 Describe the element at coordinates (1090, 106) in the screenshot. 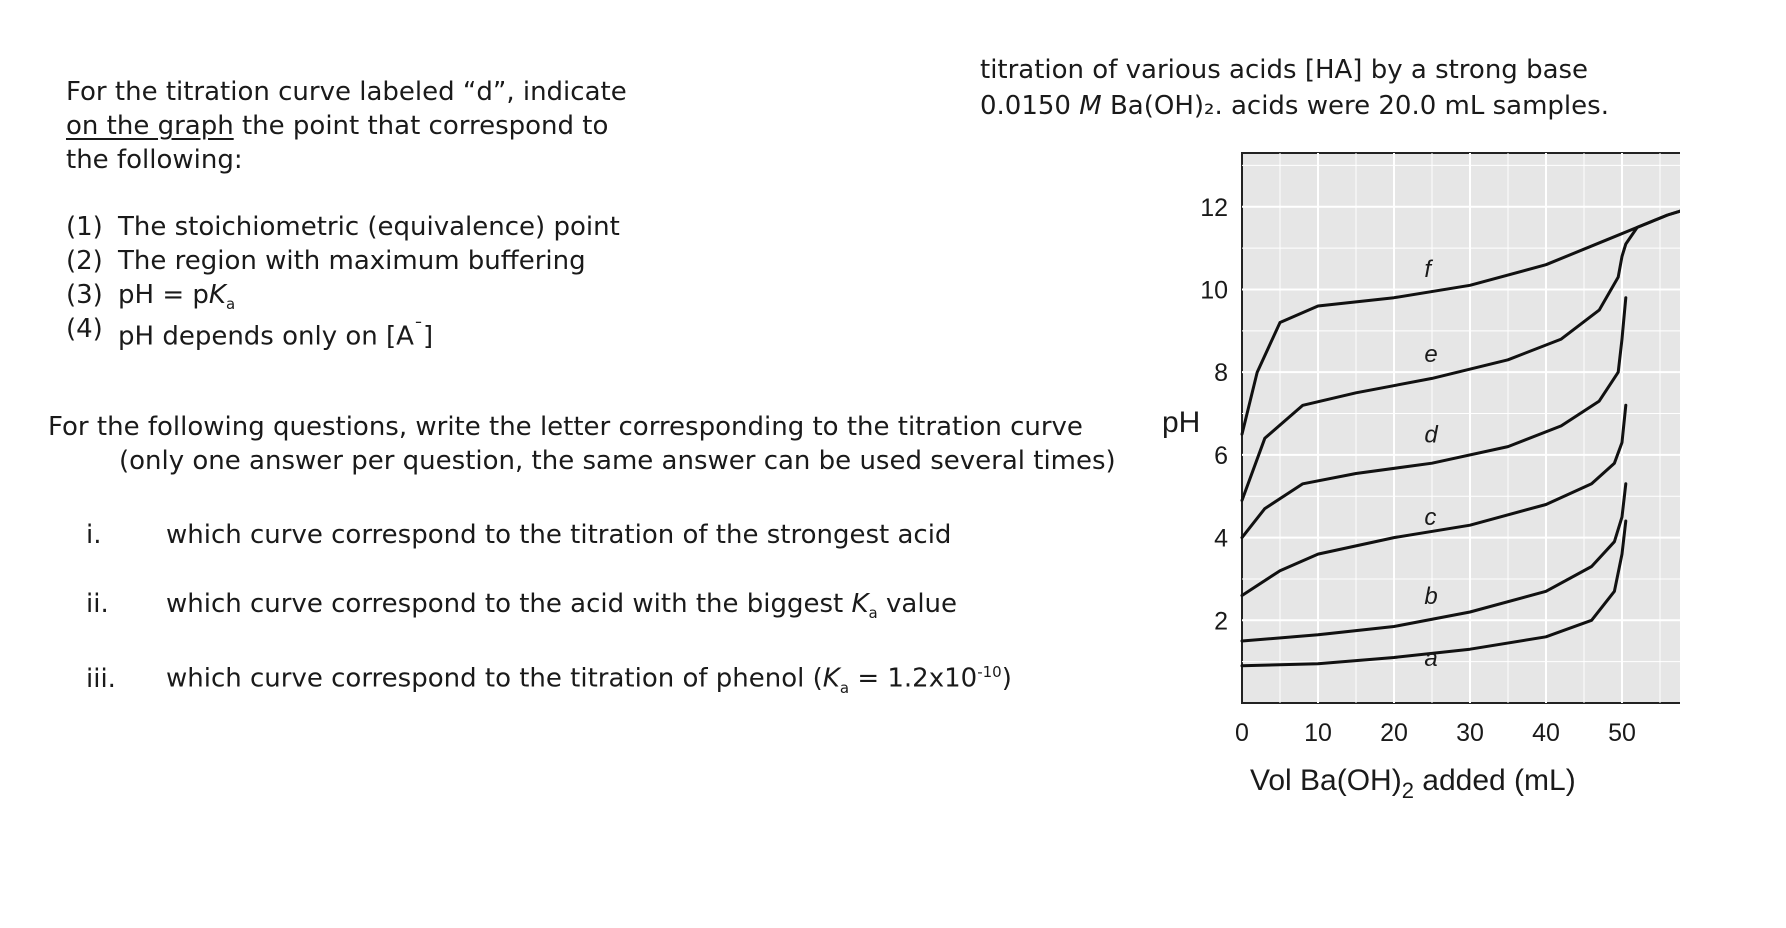

I see `molarity-unit: M` at that location.